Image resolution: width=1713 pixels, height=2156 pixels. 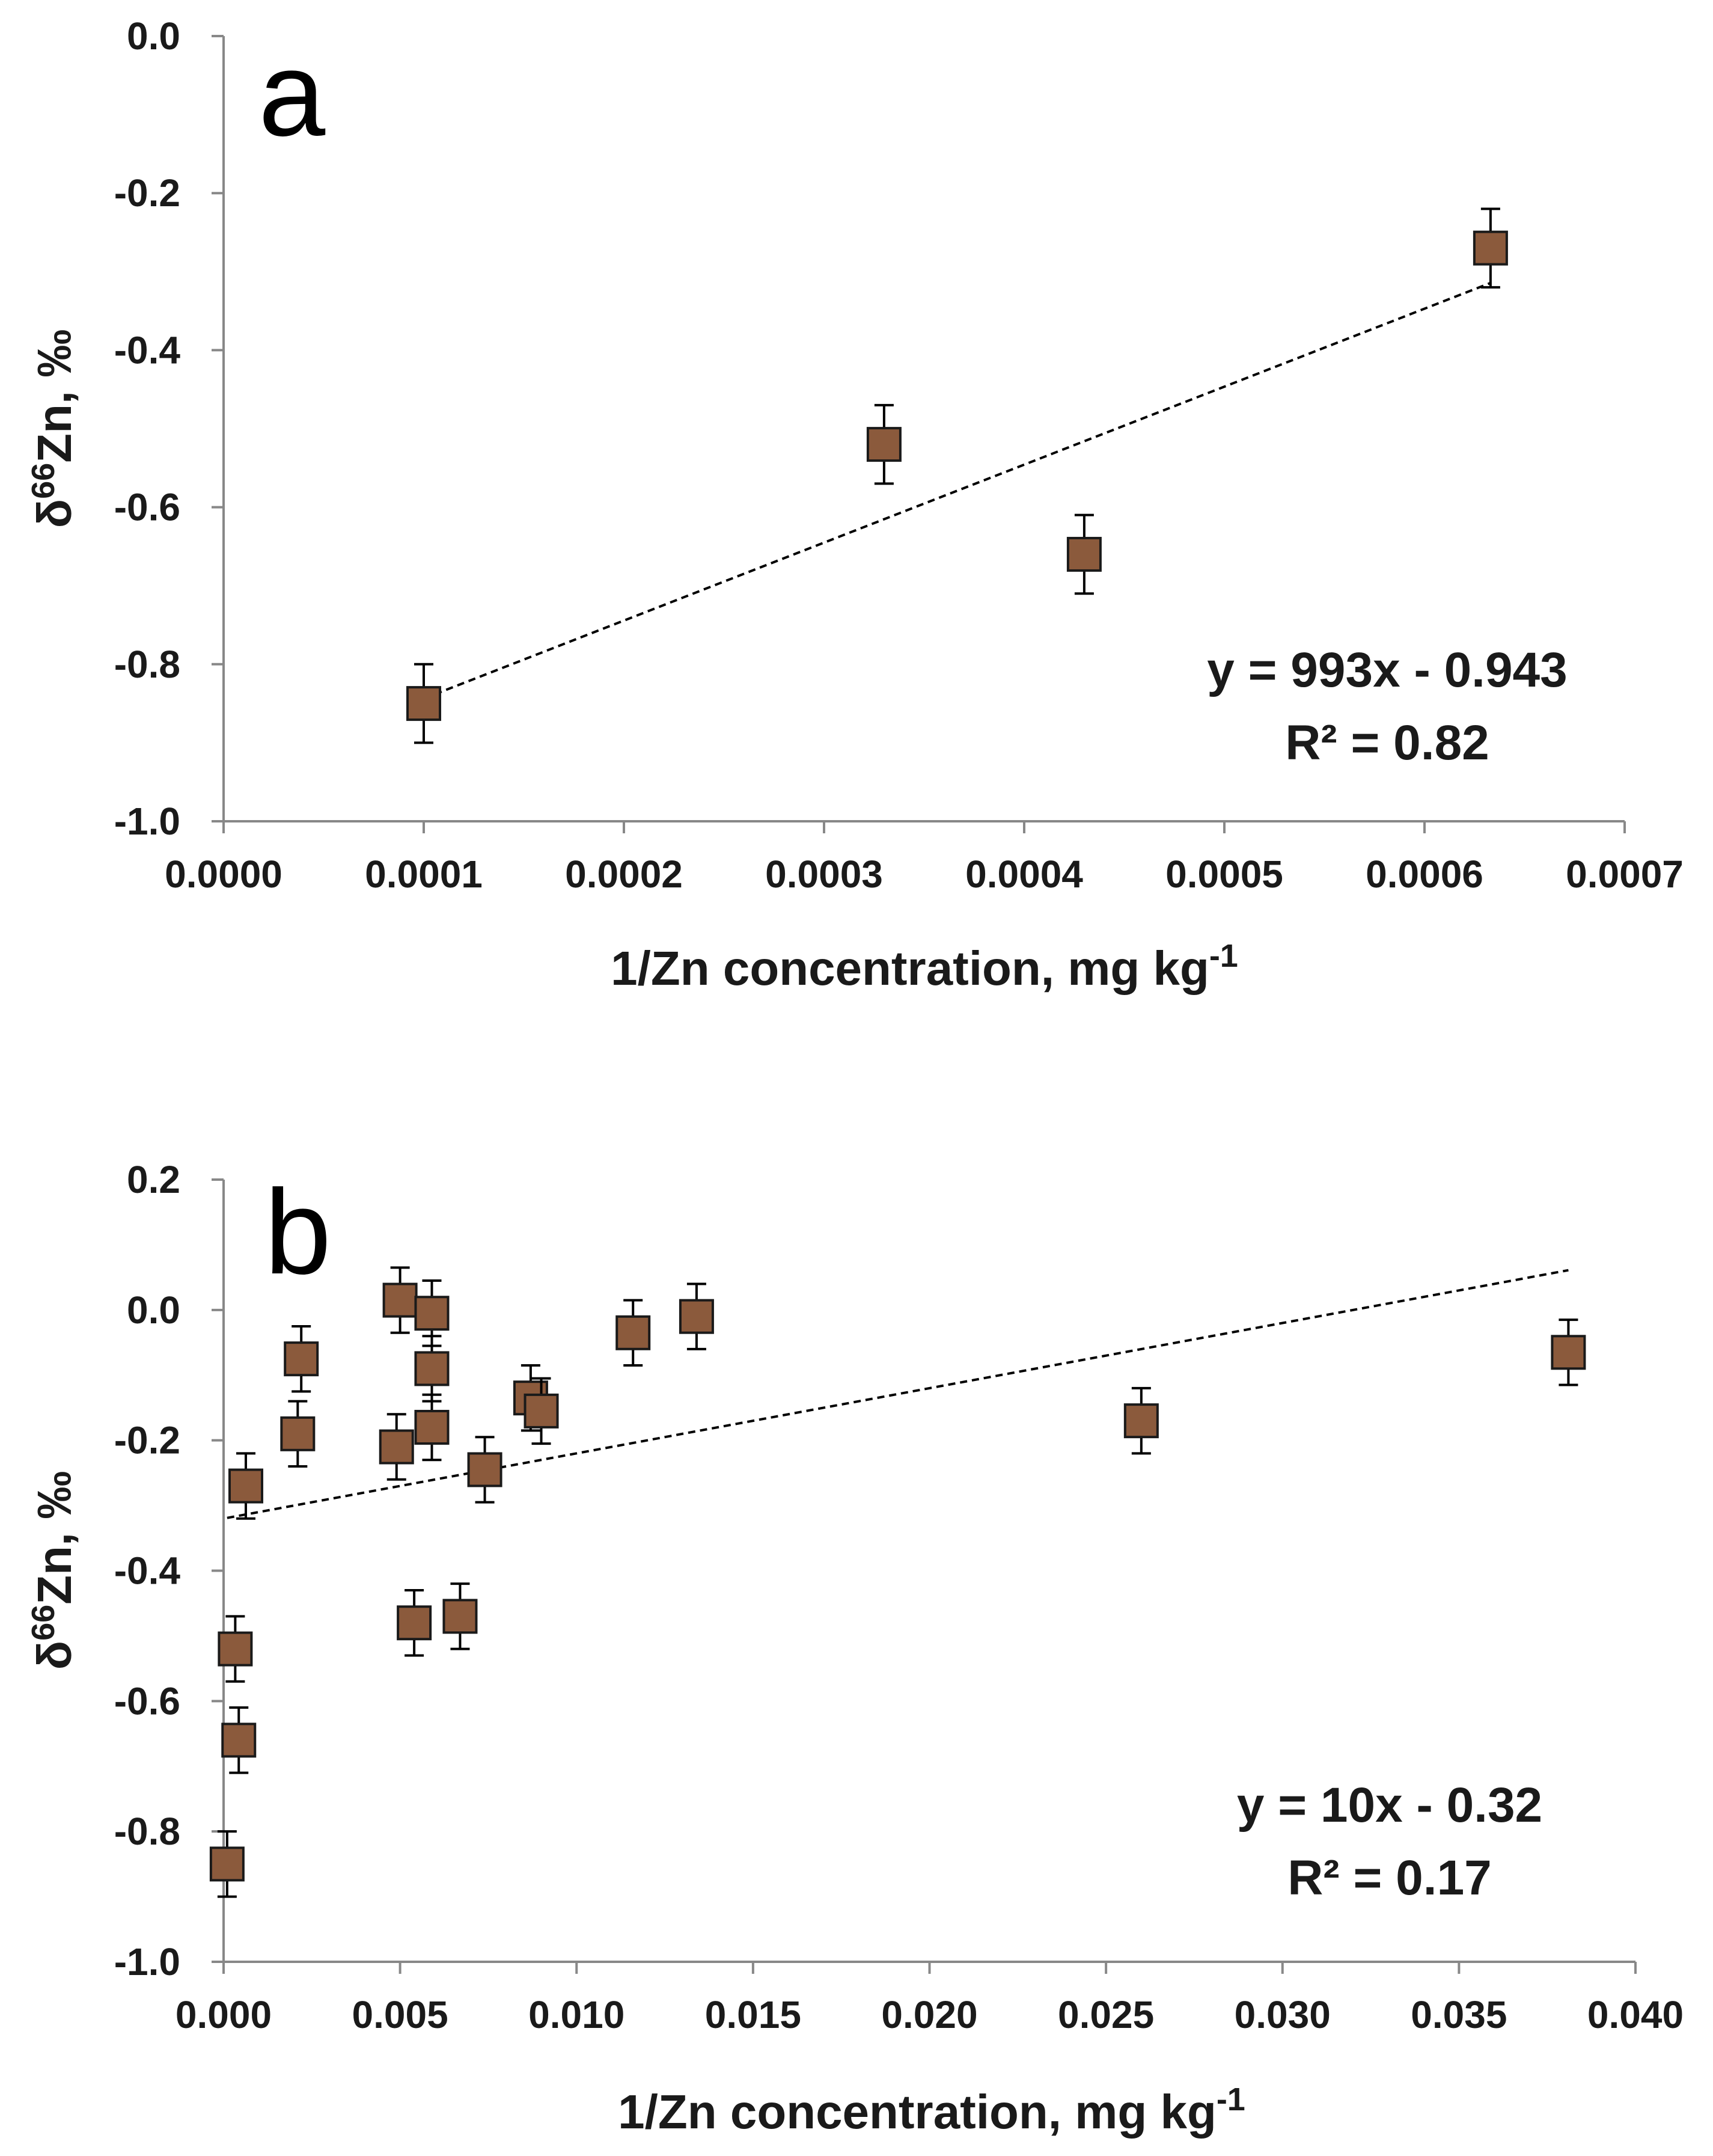 What do you see at coordinates (147, 350) in the screenshot?
I see `panel-a-y-tick-label: -0.4` at bounding box center [147, 350].